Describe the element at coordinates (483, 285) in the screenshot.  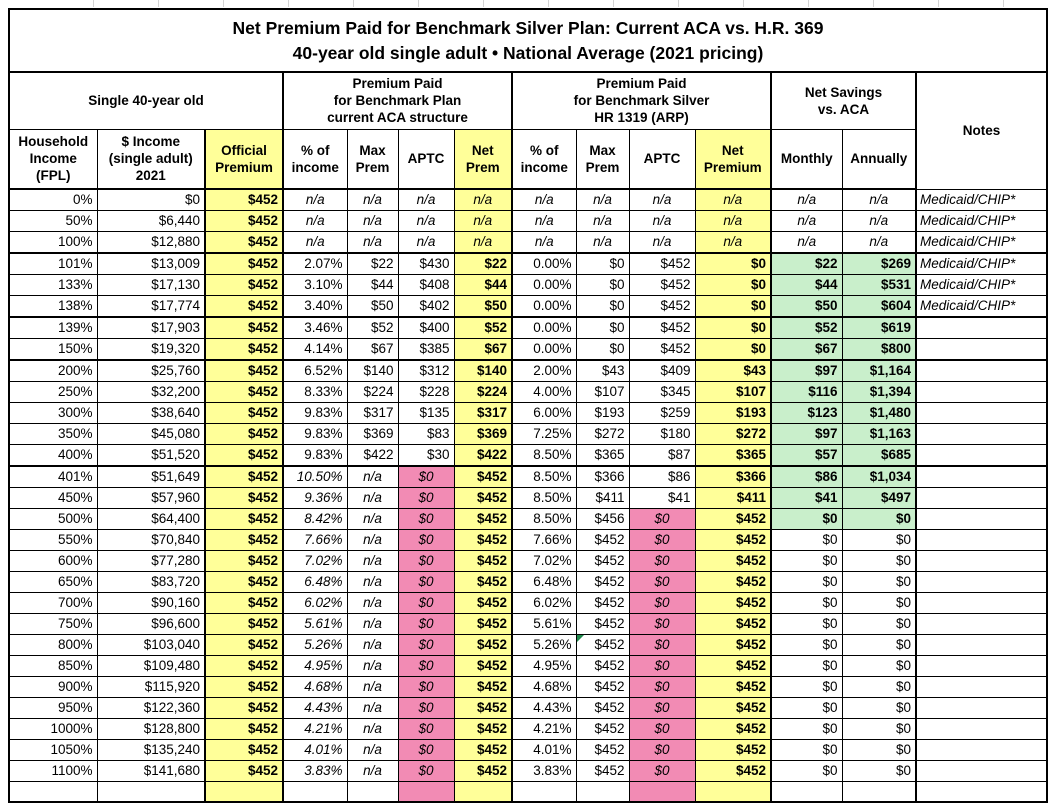
I see `cell-aca-net-prem: $44` at that location.